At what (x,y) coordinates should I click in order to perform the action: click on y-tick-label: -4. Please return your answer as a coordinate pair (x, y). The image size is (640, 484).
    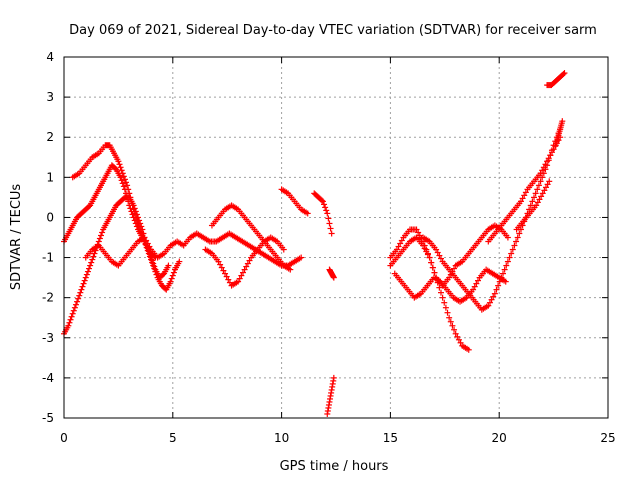
    Looking at the image, I should click on (48, 378).